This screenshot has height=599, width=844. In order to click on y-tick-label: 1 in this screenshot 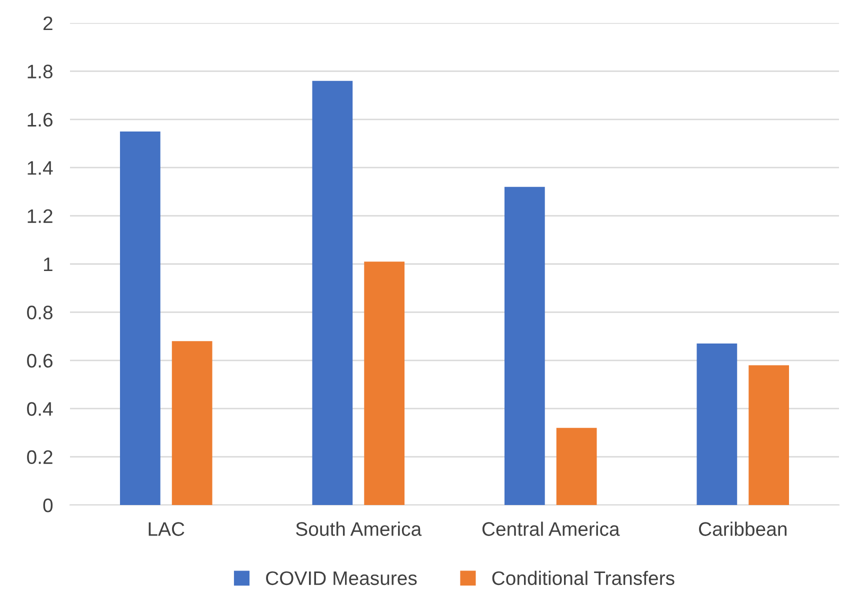, I will do `click(48, 265)`.